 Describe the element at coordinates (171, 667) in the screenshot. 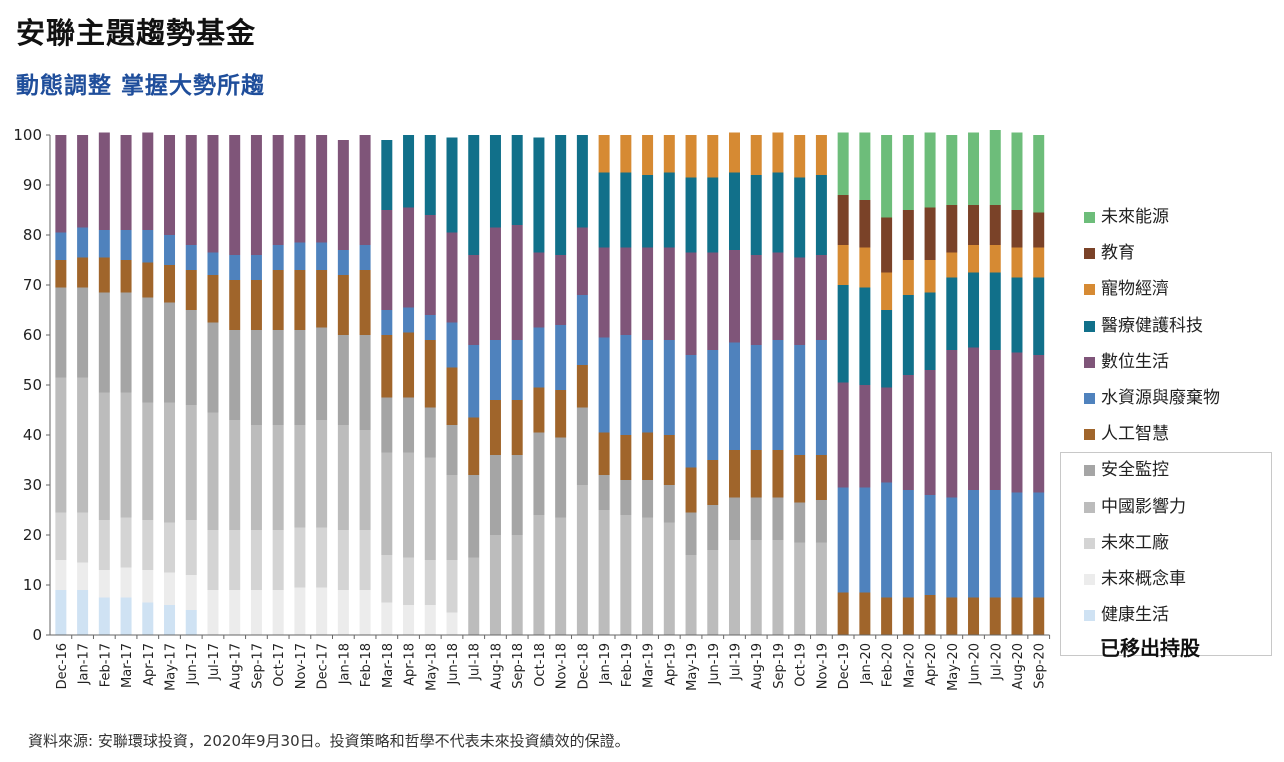

I see `x-tick-label: May-17` at that location.